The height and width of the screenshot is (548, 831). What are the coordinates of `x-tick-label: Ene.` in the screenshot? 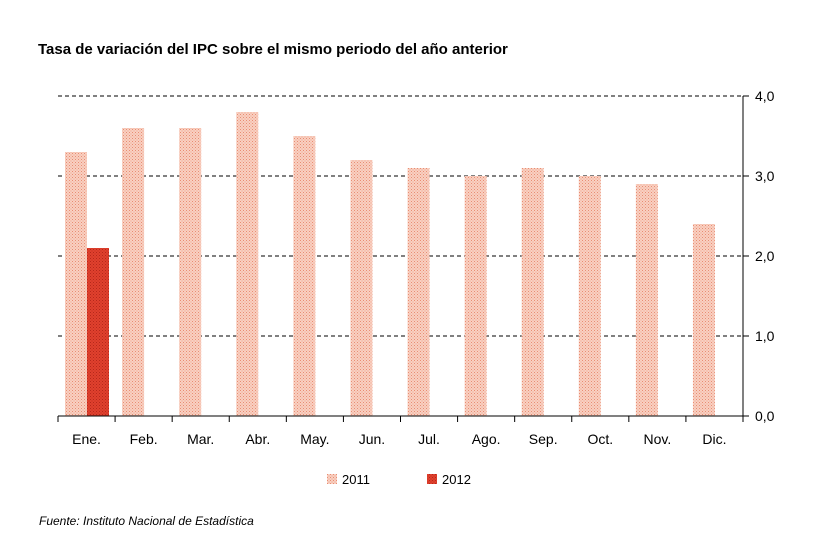 It's located at (86, 439).